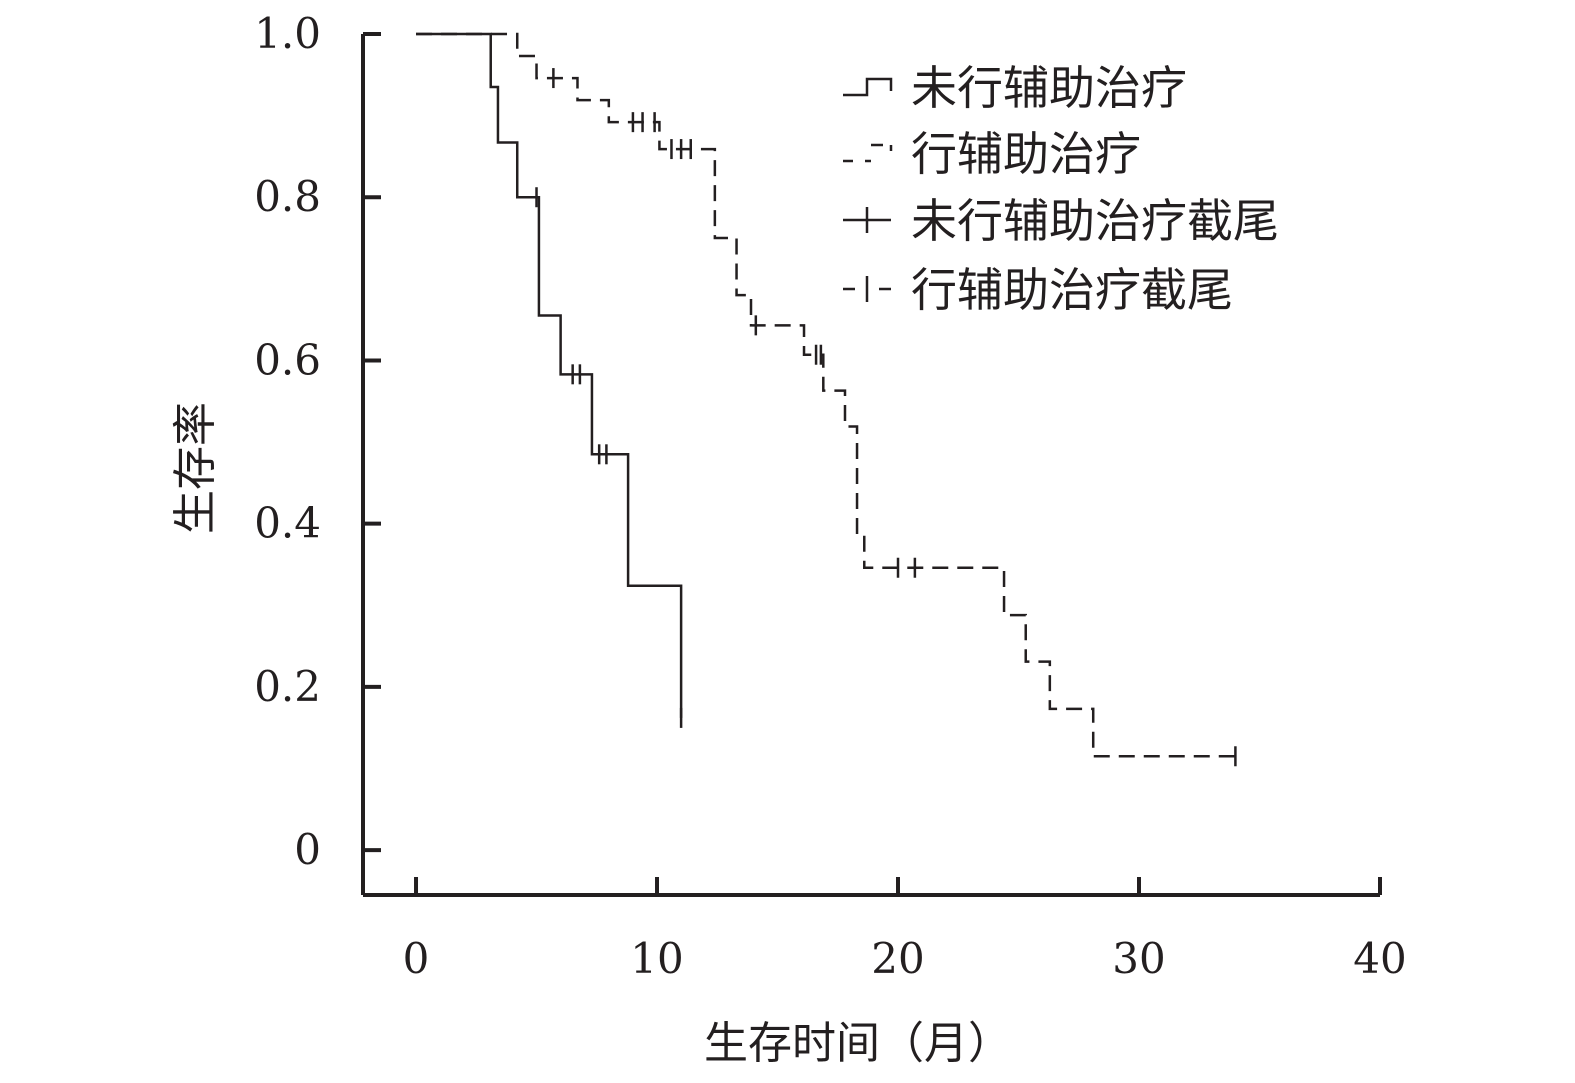 The image size is (1575, 1083). I want to click on legend-label: 行辅助治疗, so click(1026, 154).